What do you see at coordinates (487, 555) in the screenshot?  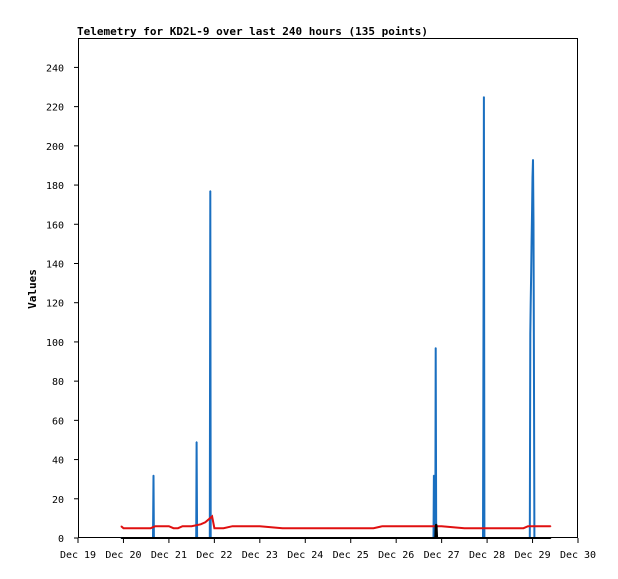 I see `x-tick-label: Dec 28` at bounding box center [487, 555].